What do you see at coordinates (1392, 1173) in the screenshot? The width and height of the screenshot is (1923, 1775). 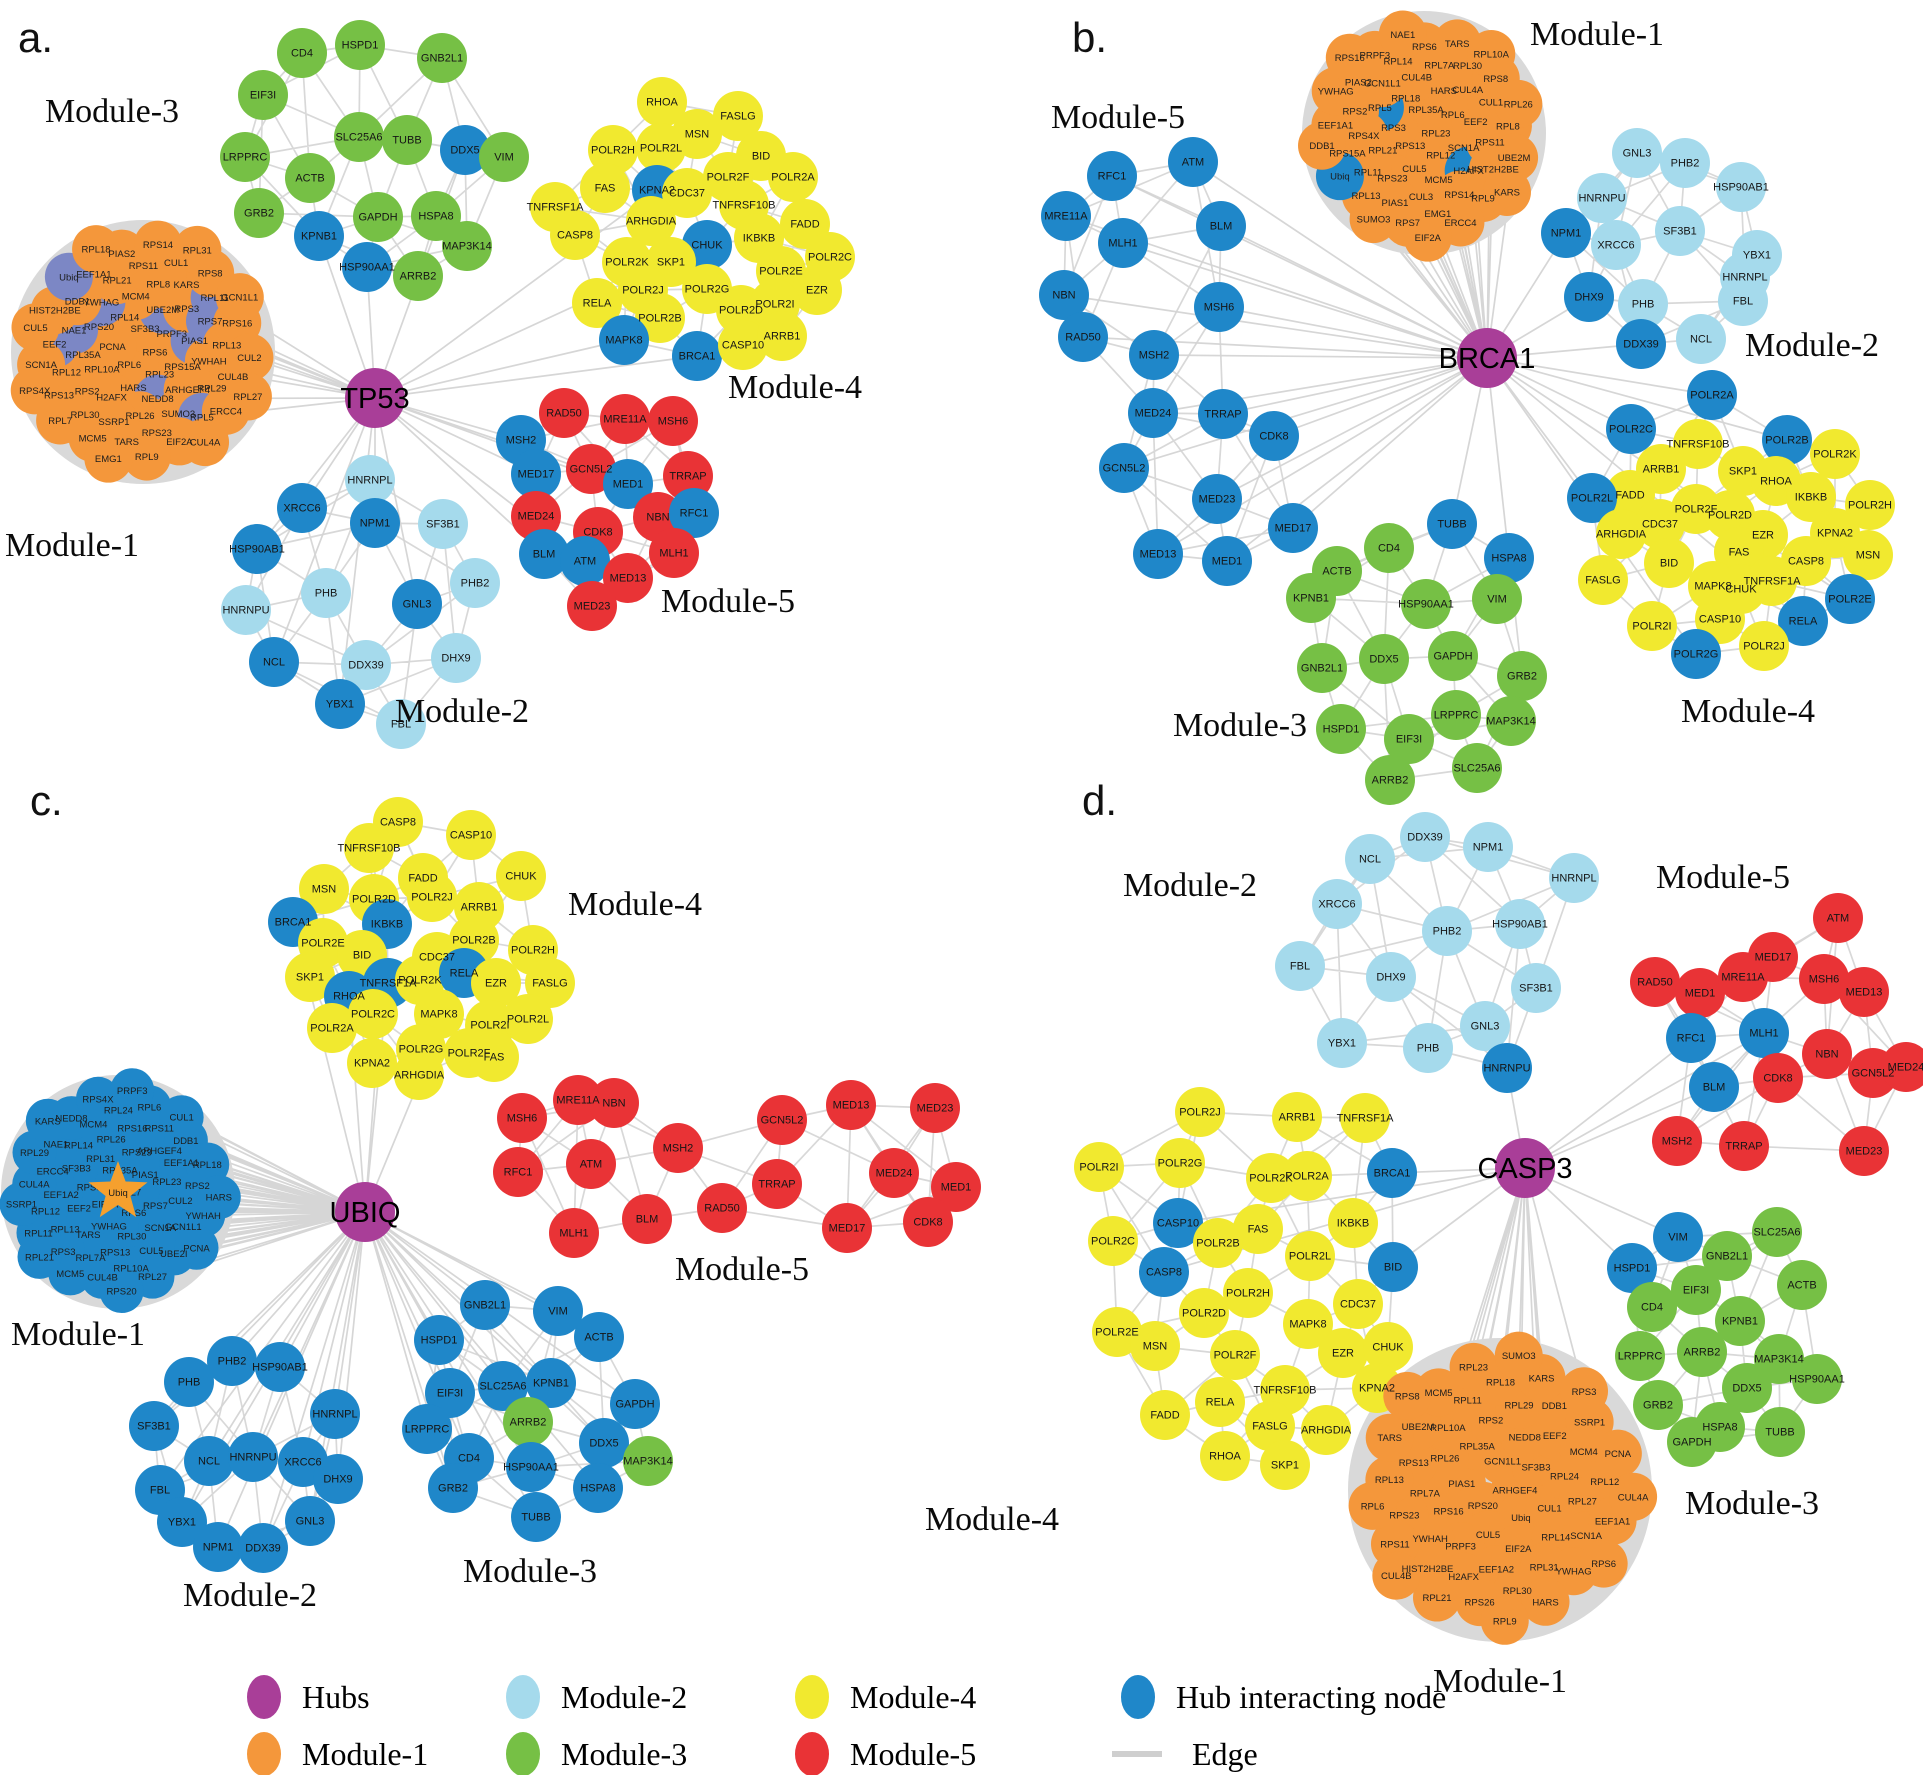 I see `node-BRCA1` at bounding box center [1392, 1173].